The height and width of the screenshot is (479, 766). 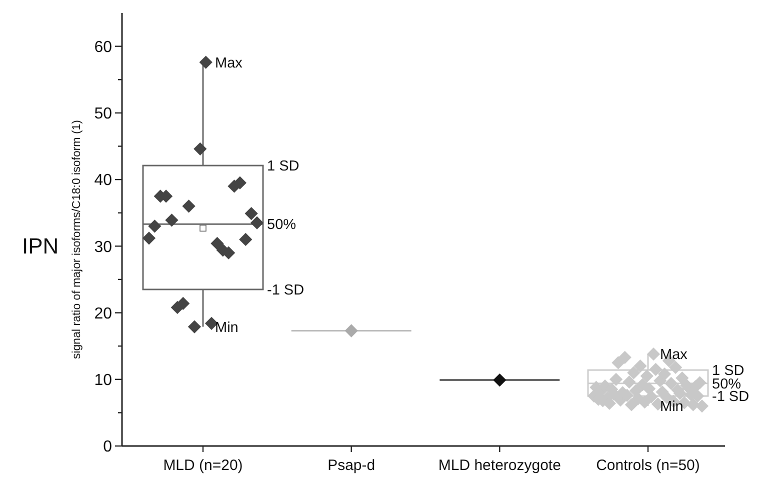 What do you see at coordinates (103, 247) in the screenshot?
I see `y-tick-label: 30` at bounding box center [103, 247].